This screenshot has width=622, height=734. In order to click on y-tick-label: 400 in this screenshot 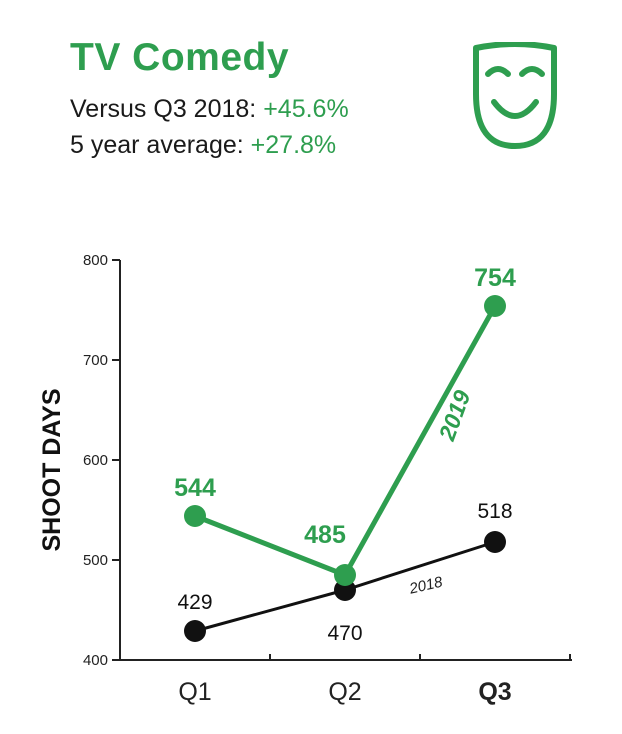, I will do `click(95, 660)`.